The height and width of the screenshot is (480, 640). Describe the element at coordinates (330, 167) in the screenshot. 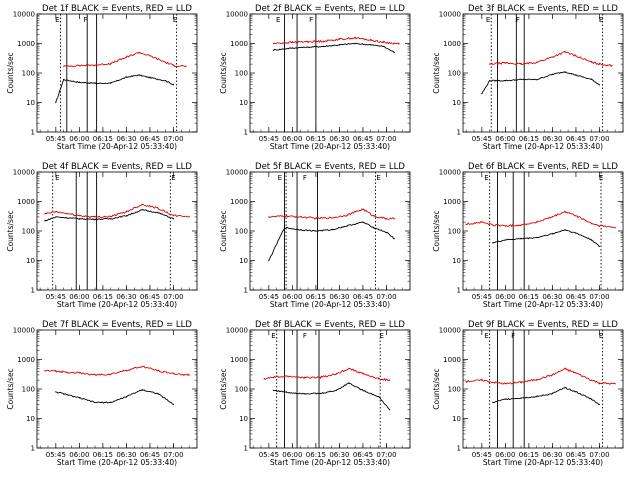

I see `panel-title: Det 5f BLACK = Events, RED = LLD` at that location.